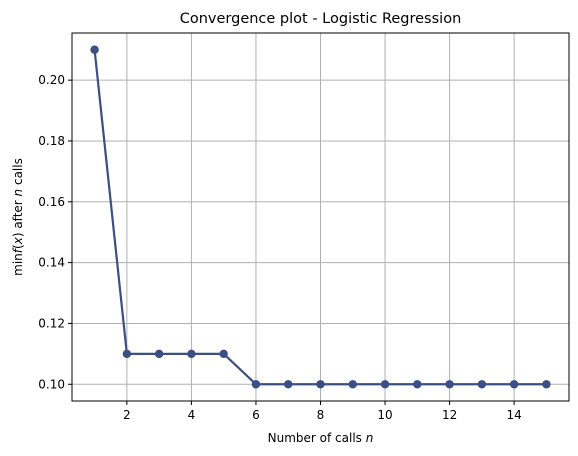  I want to click on x-tick-label: 14, so click(513, 415).